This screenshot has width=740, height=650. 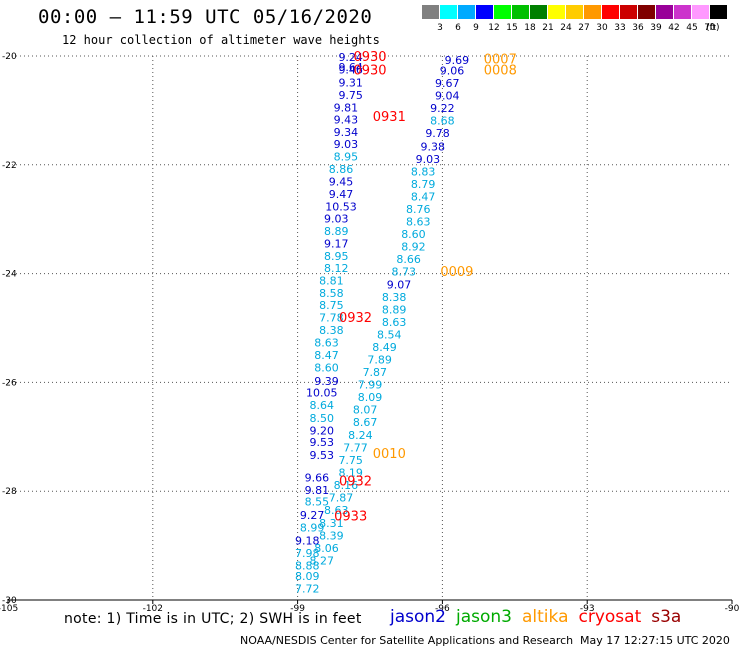 I want to click on wave-height-value: 7.89, so click(x=379, y=360).